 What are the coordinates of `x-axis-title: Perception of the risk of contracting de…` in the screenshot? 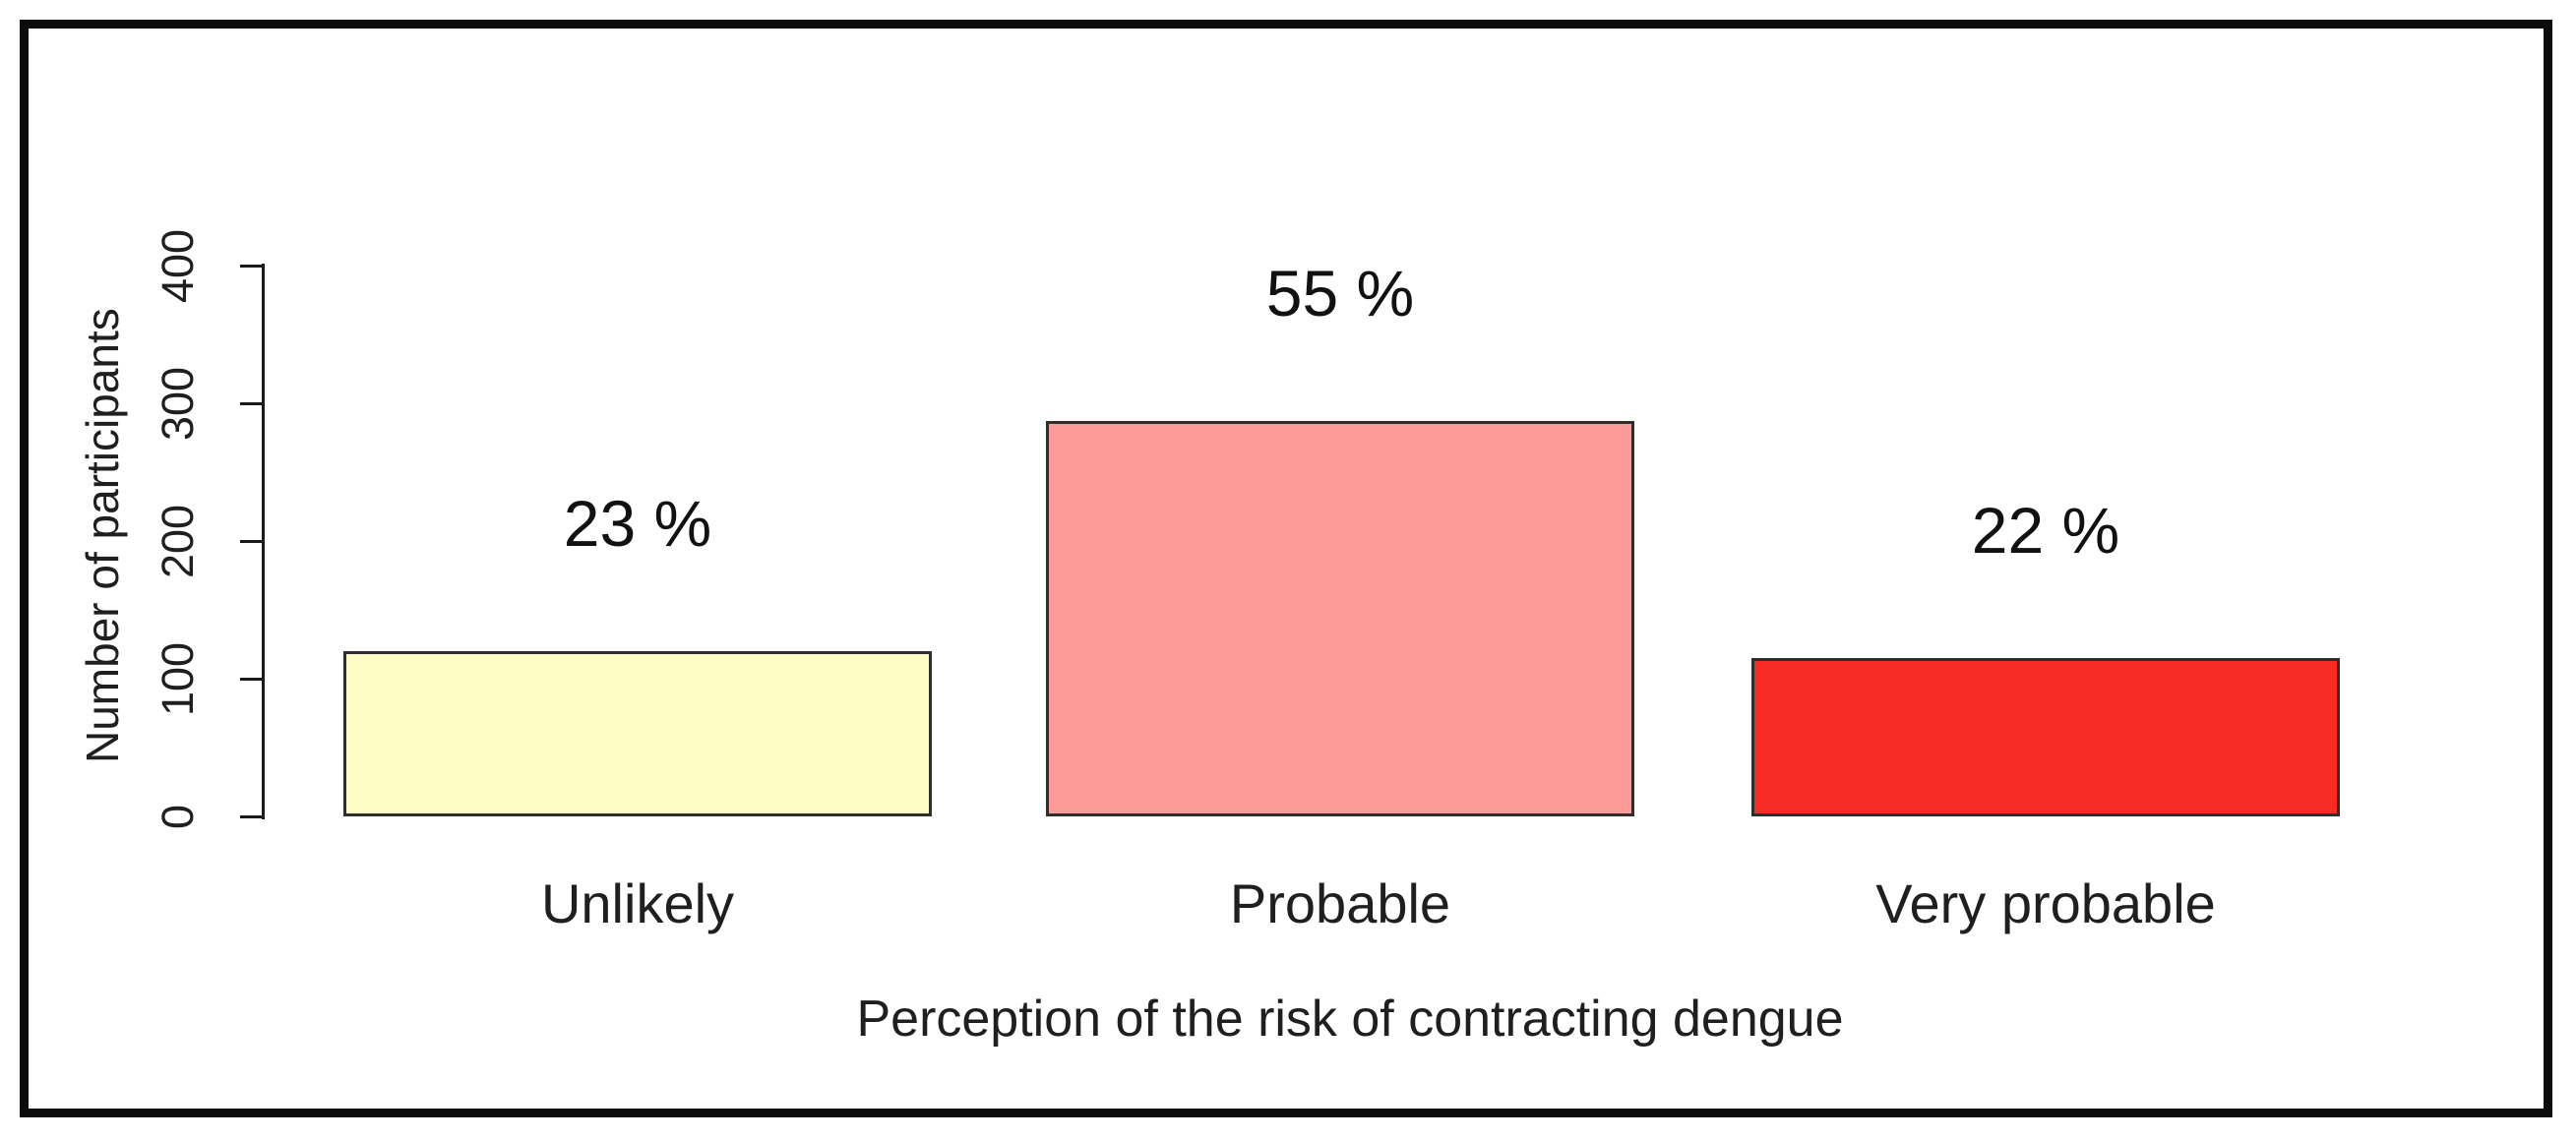 It's located at (1350, 1019).